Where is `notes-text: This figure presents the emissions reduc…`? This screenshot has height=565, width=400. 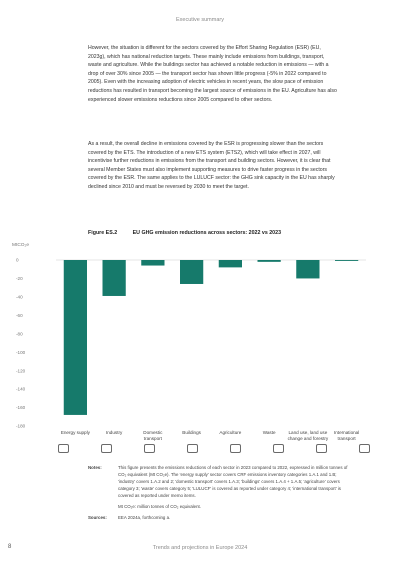 notes-text: This figure presents the emissions reduc… is located at coordinates (233, 481).